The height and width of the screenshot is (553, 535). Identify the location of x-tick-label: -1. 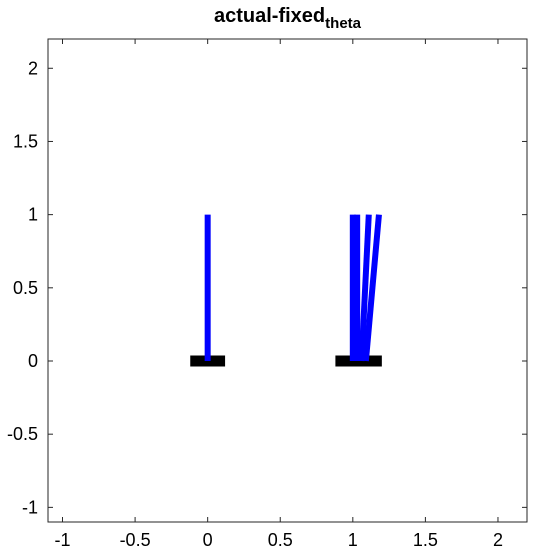
(63, 540).